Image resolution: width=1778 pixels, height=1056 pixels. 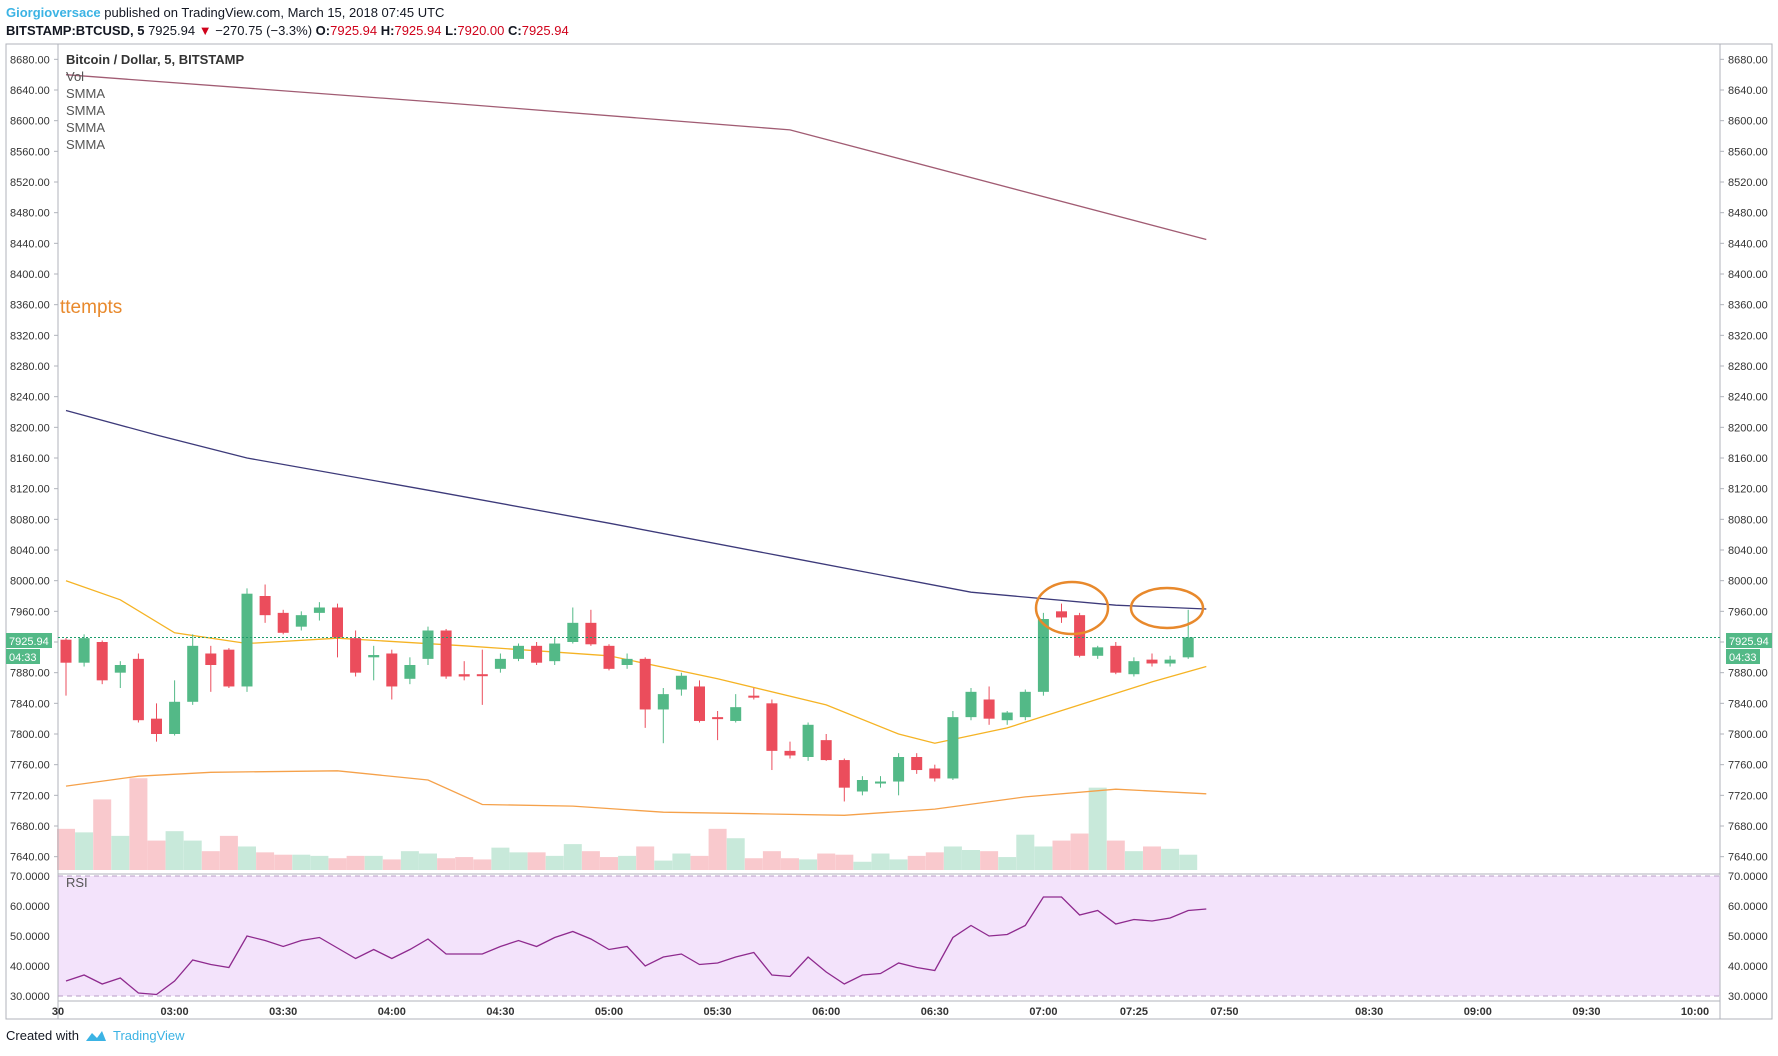 I want to click on time-tick-label: 06:00, so click(x=826, y=1012).